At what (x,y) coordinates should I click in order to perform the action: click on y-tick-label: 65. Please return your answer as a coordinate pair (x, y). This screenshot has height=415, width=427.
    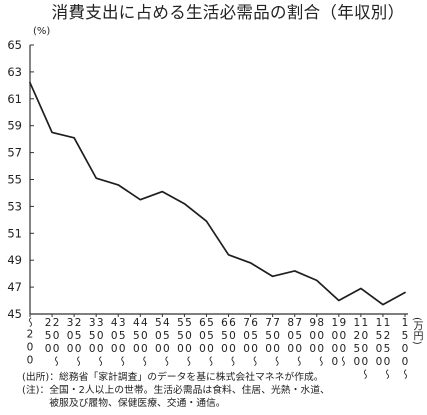
    Looking at the image, I should click on (14, 45).